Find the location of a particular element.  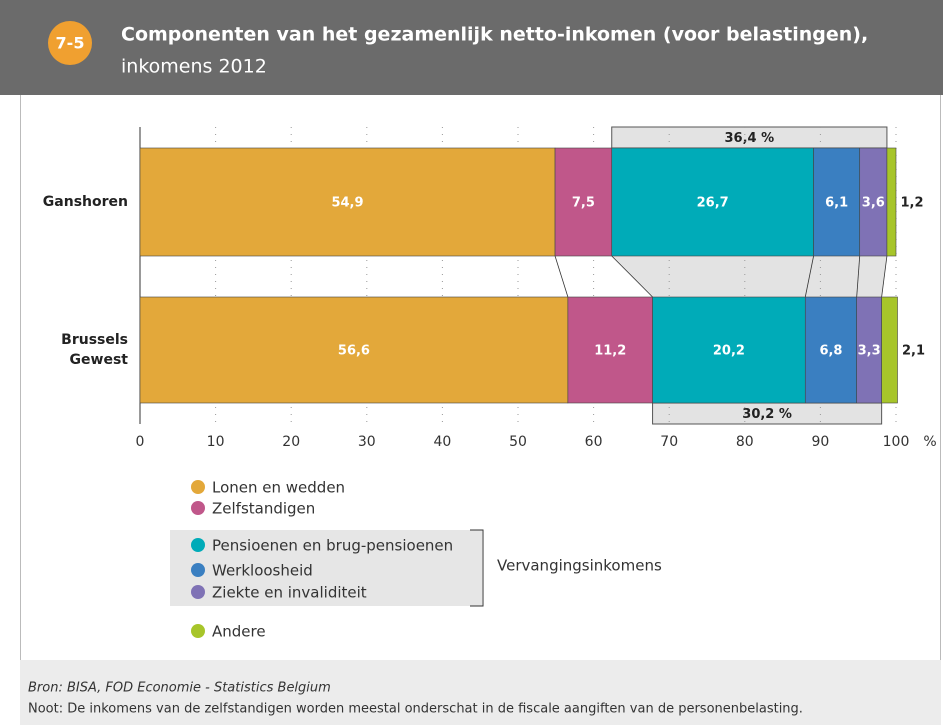

x-tick-label: 90 is located at coordinates (820, 442).